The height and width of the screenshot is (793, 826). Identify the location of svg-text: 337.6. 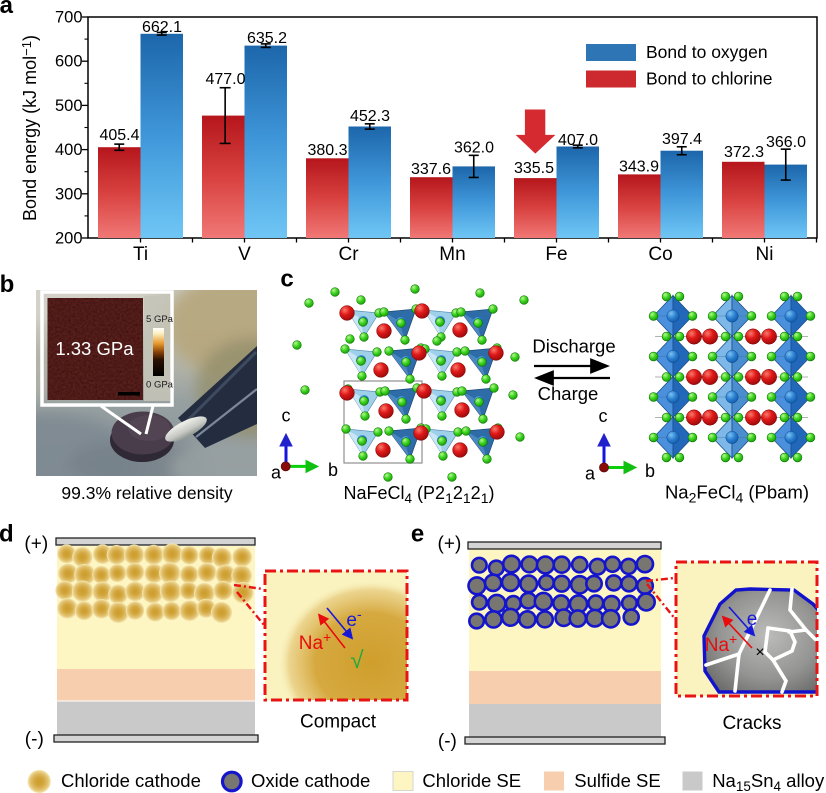
(431, 169).